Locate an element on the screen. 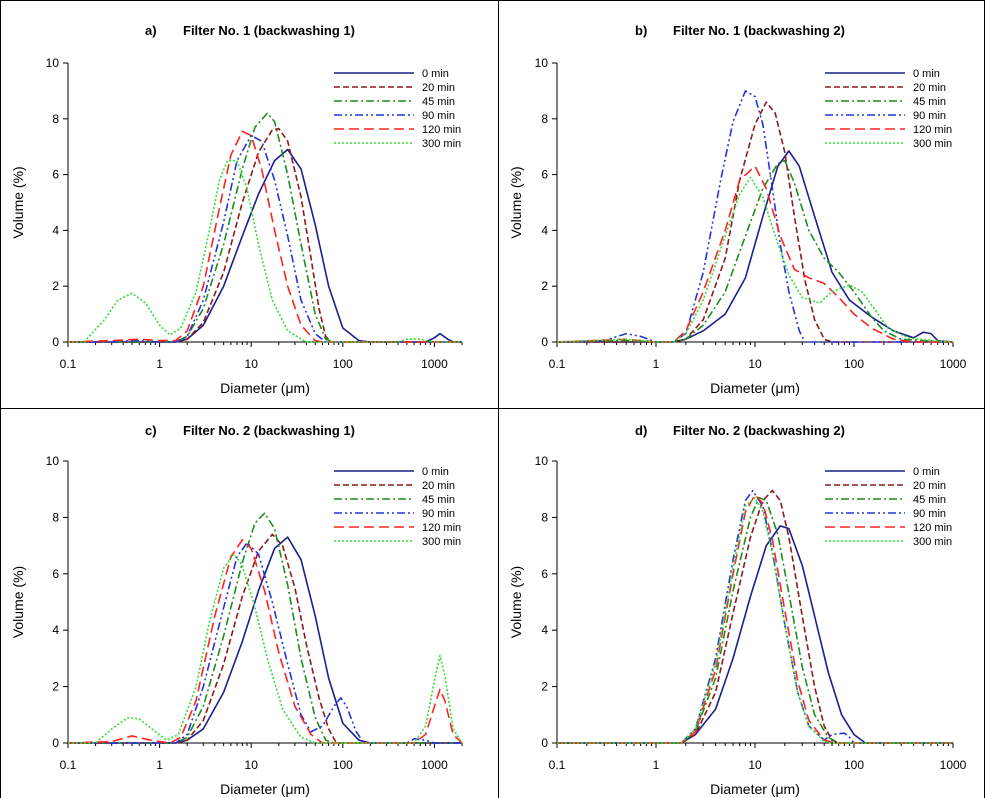  panel-3-x-tick-label: 1000 is located at coordinates (953, 765).